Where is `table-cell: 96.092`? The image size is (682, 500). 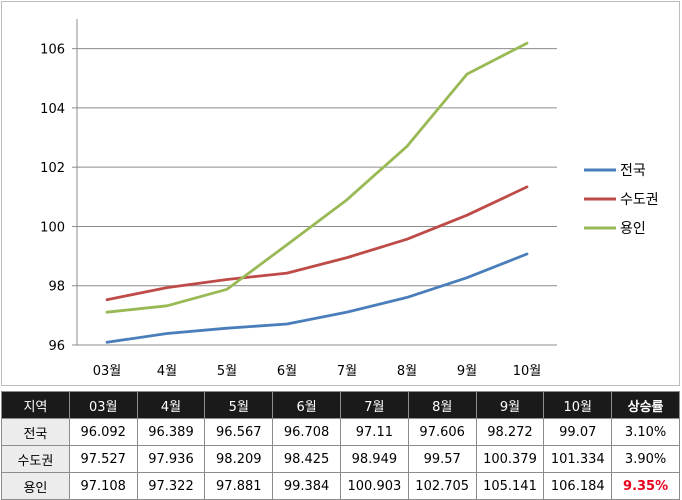 table-cell: 96.092 is located at coordinates (103, 432).